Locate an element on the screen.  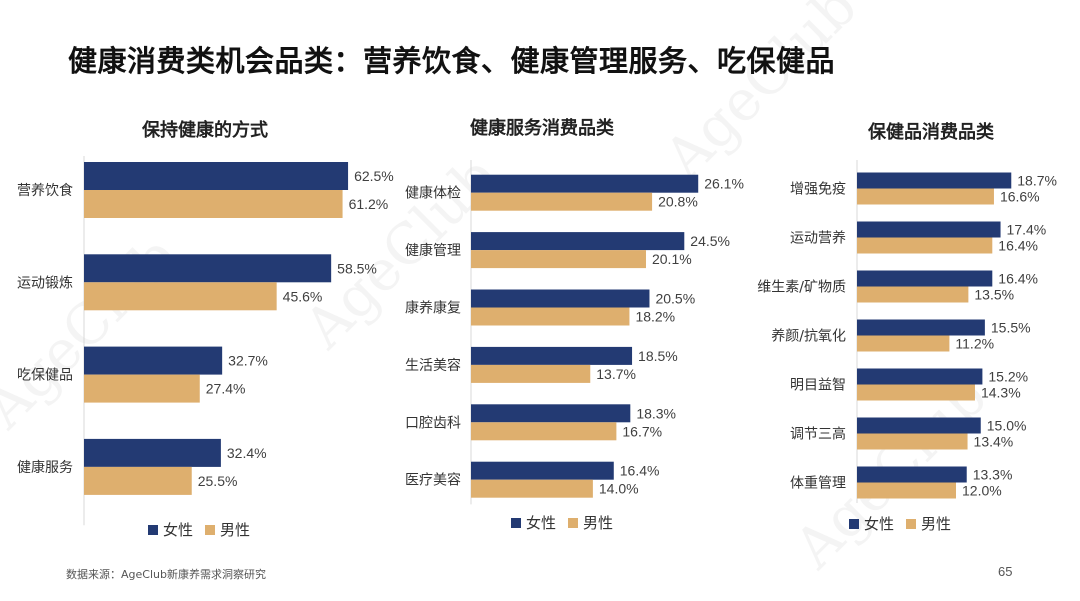
data-label: 15.2% is located at coordinates (1008, 377).